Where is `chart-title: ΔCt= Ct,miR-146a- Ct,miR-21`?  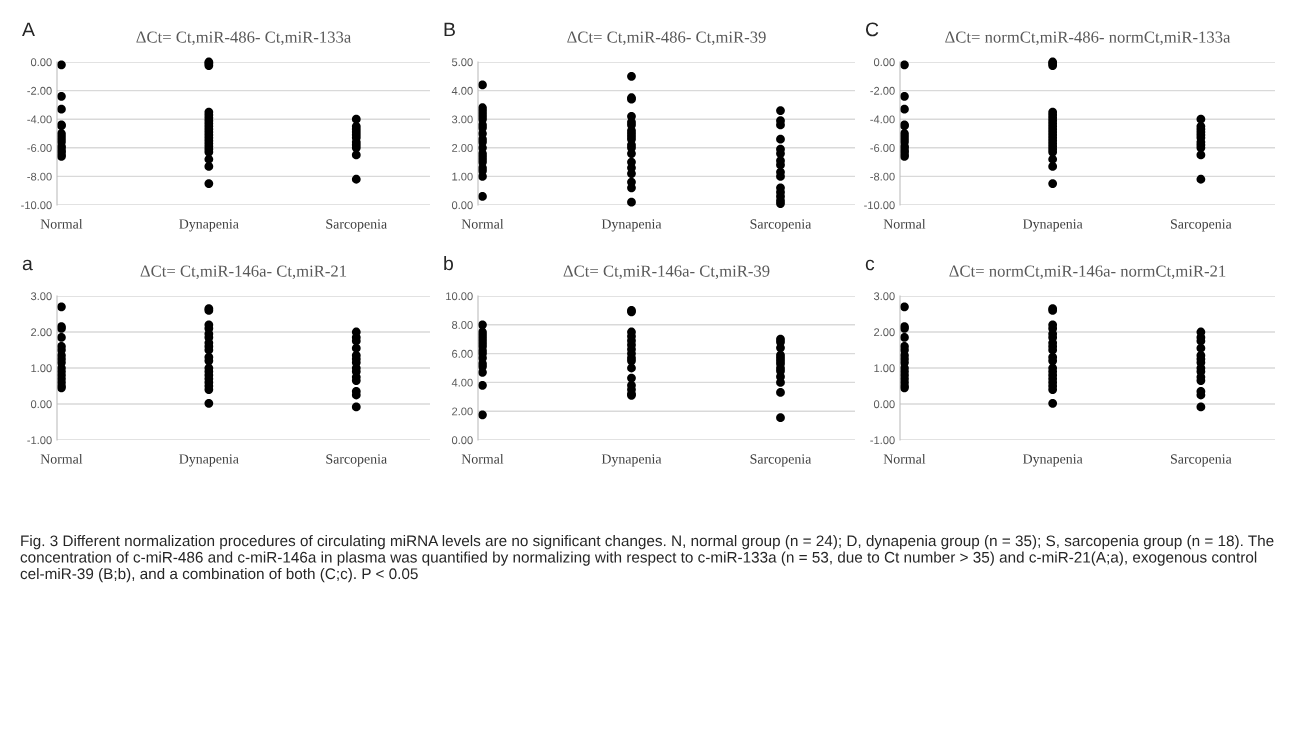
chart-title: ΔCt= Ct,miR-146a- Ct,miR-21 is located at coordinates (243, 272).